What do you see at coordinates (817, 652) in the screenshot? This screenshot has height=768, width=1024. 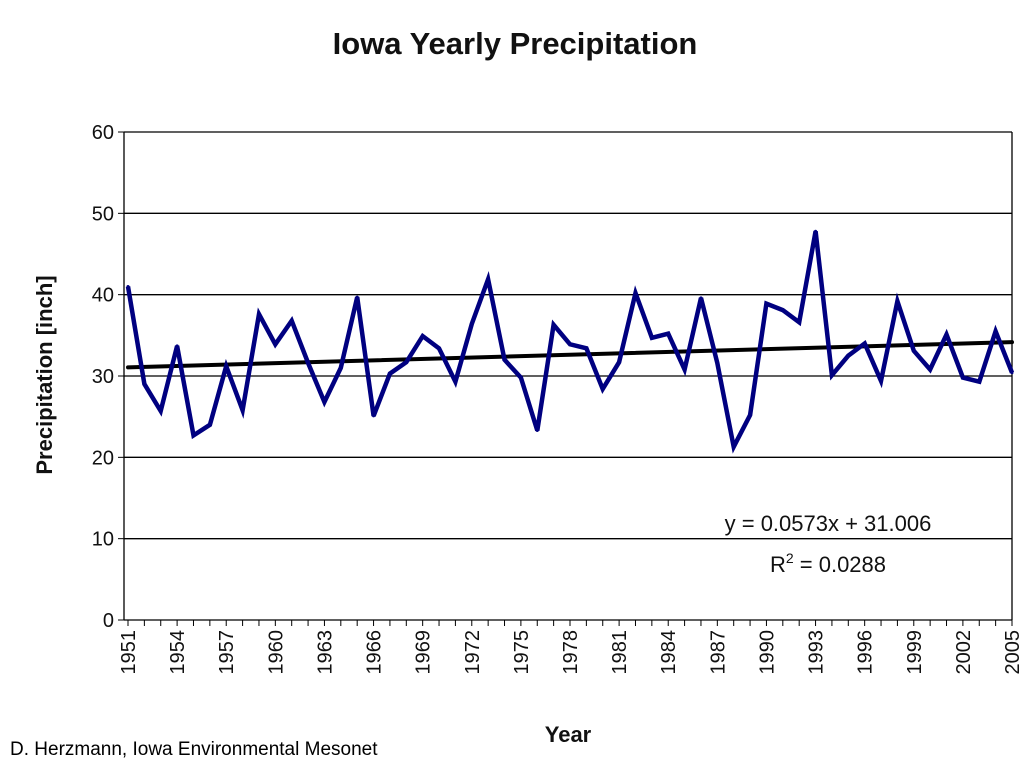 I see `x-tick-label: 1993` at bounding box center [817, 652].